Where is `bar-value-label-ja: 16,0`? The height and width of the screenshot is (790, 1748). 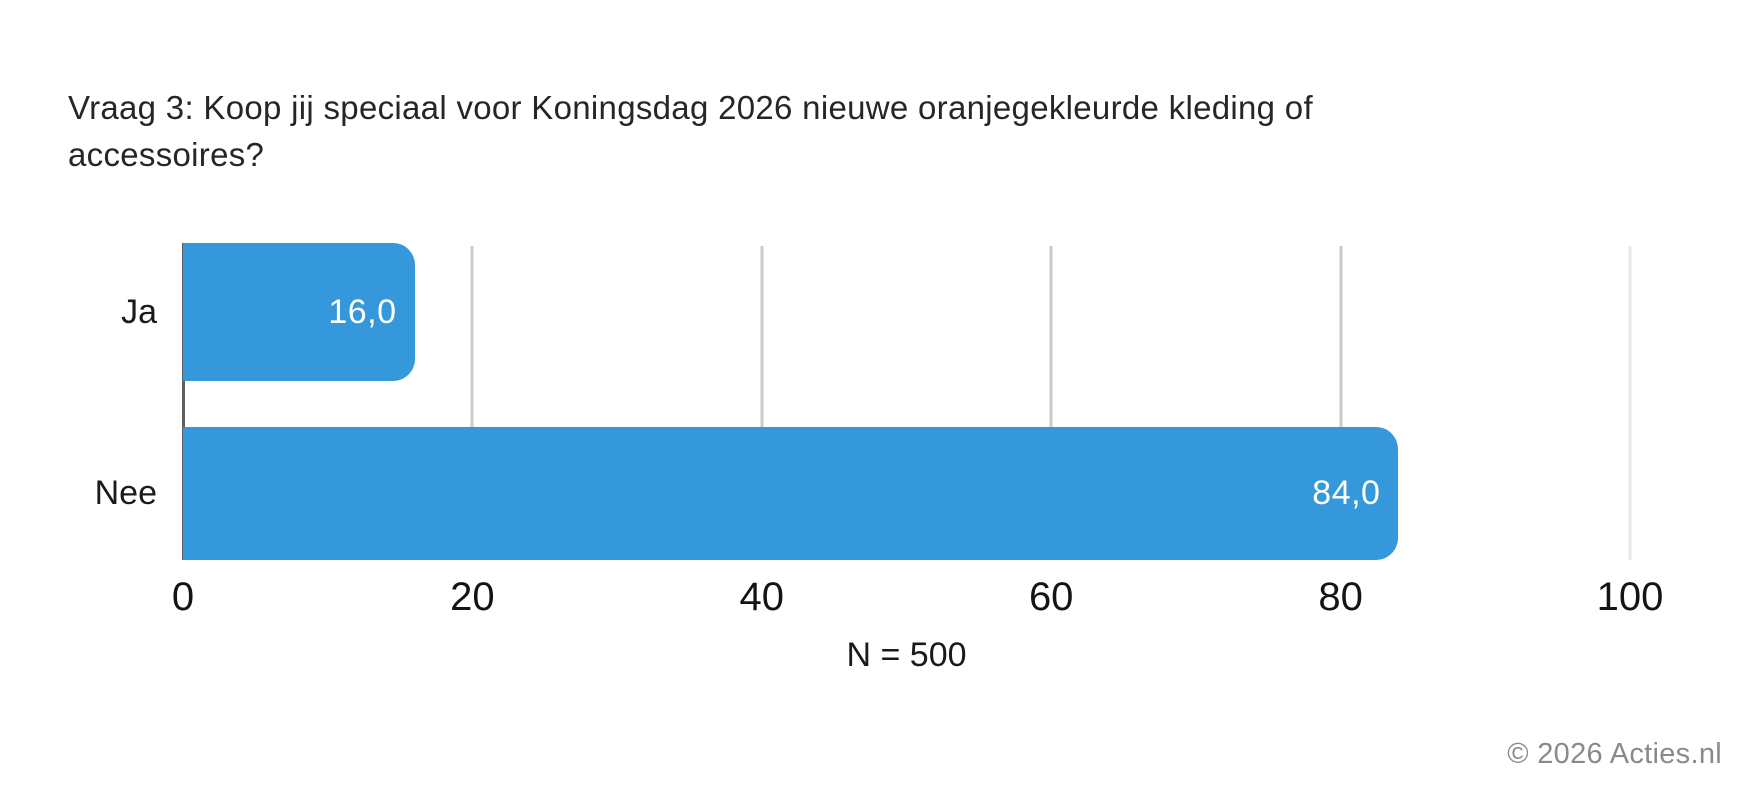 bar-value-label-ja: 16,0 is located at coordinates (362, 311).